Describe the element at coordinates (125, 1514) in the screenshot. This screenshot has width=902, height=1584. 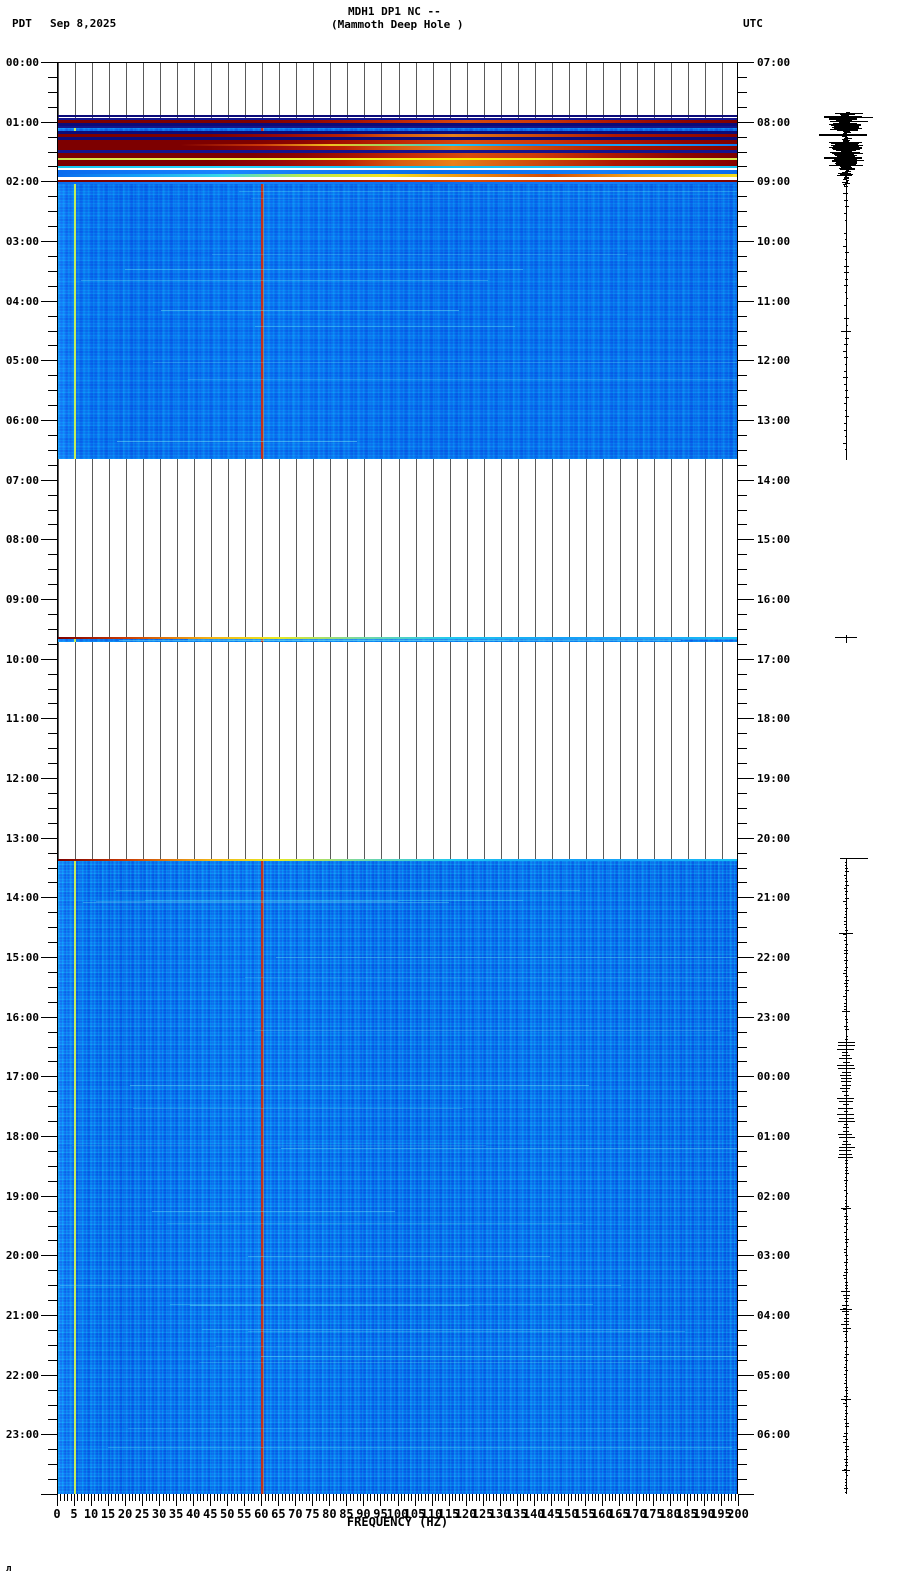
I see `freq-label-20: 20` at that location.